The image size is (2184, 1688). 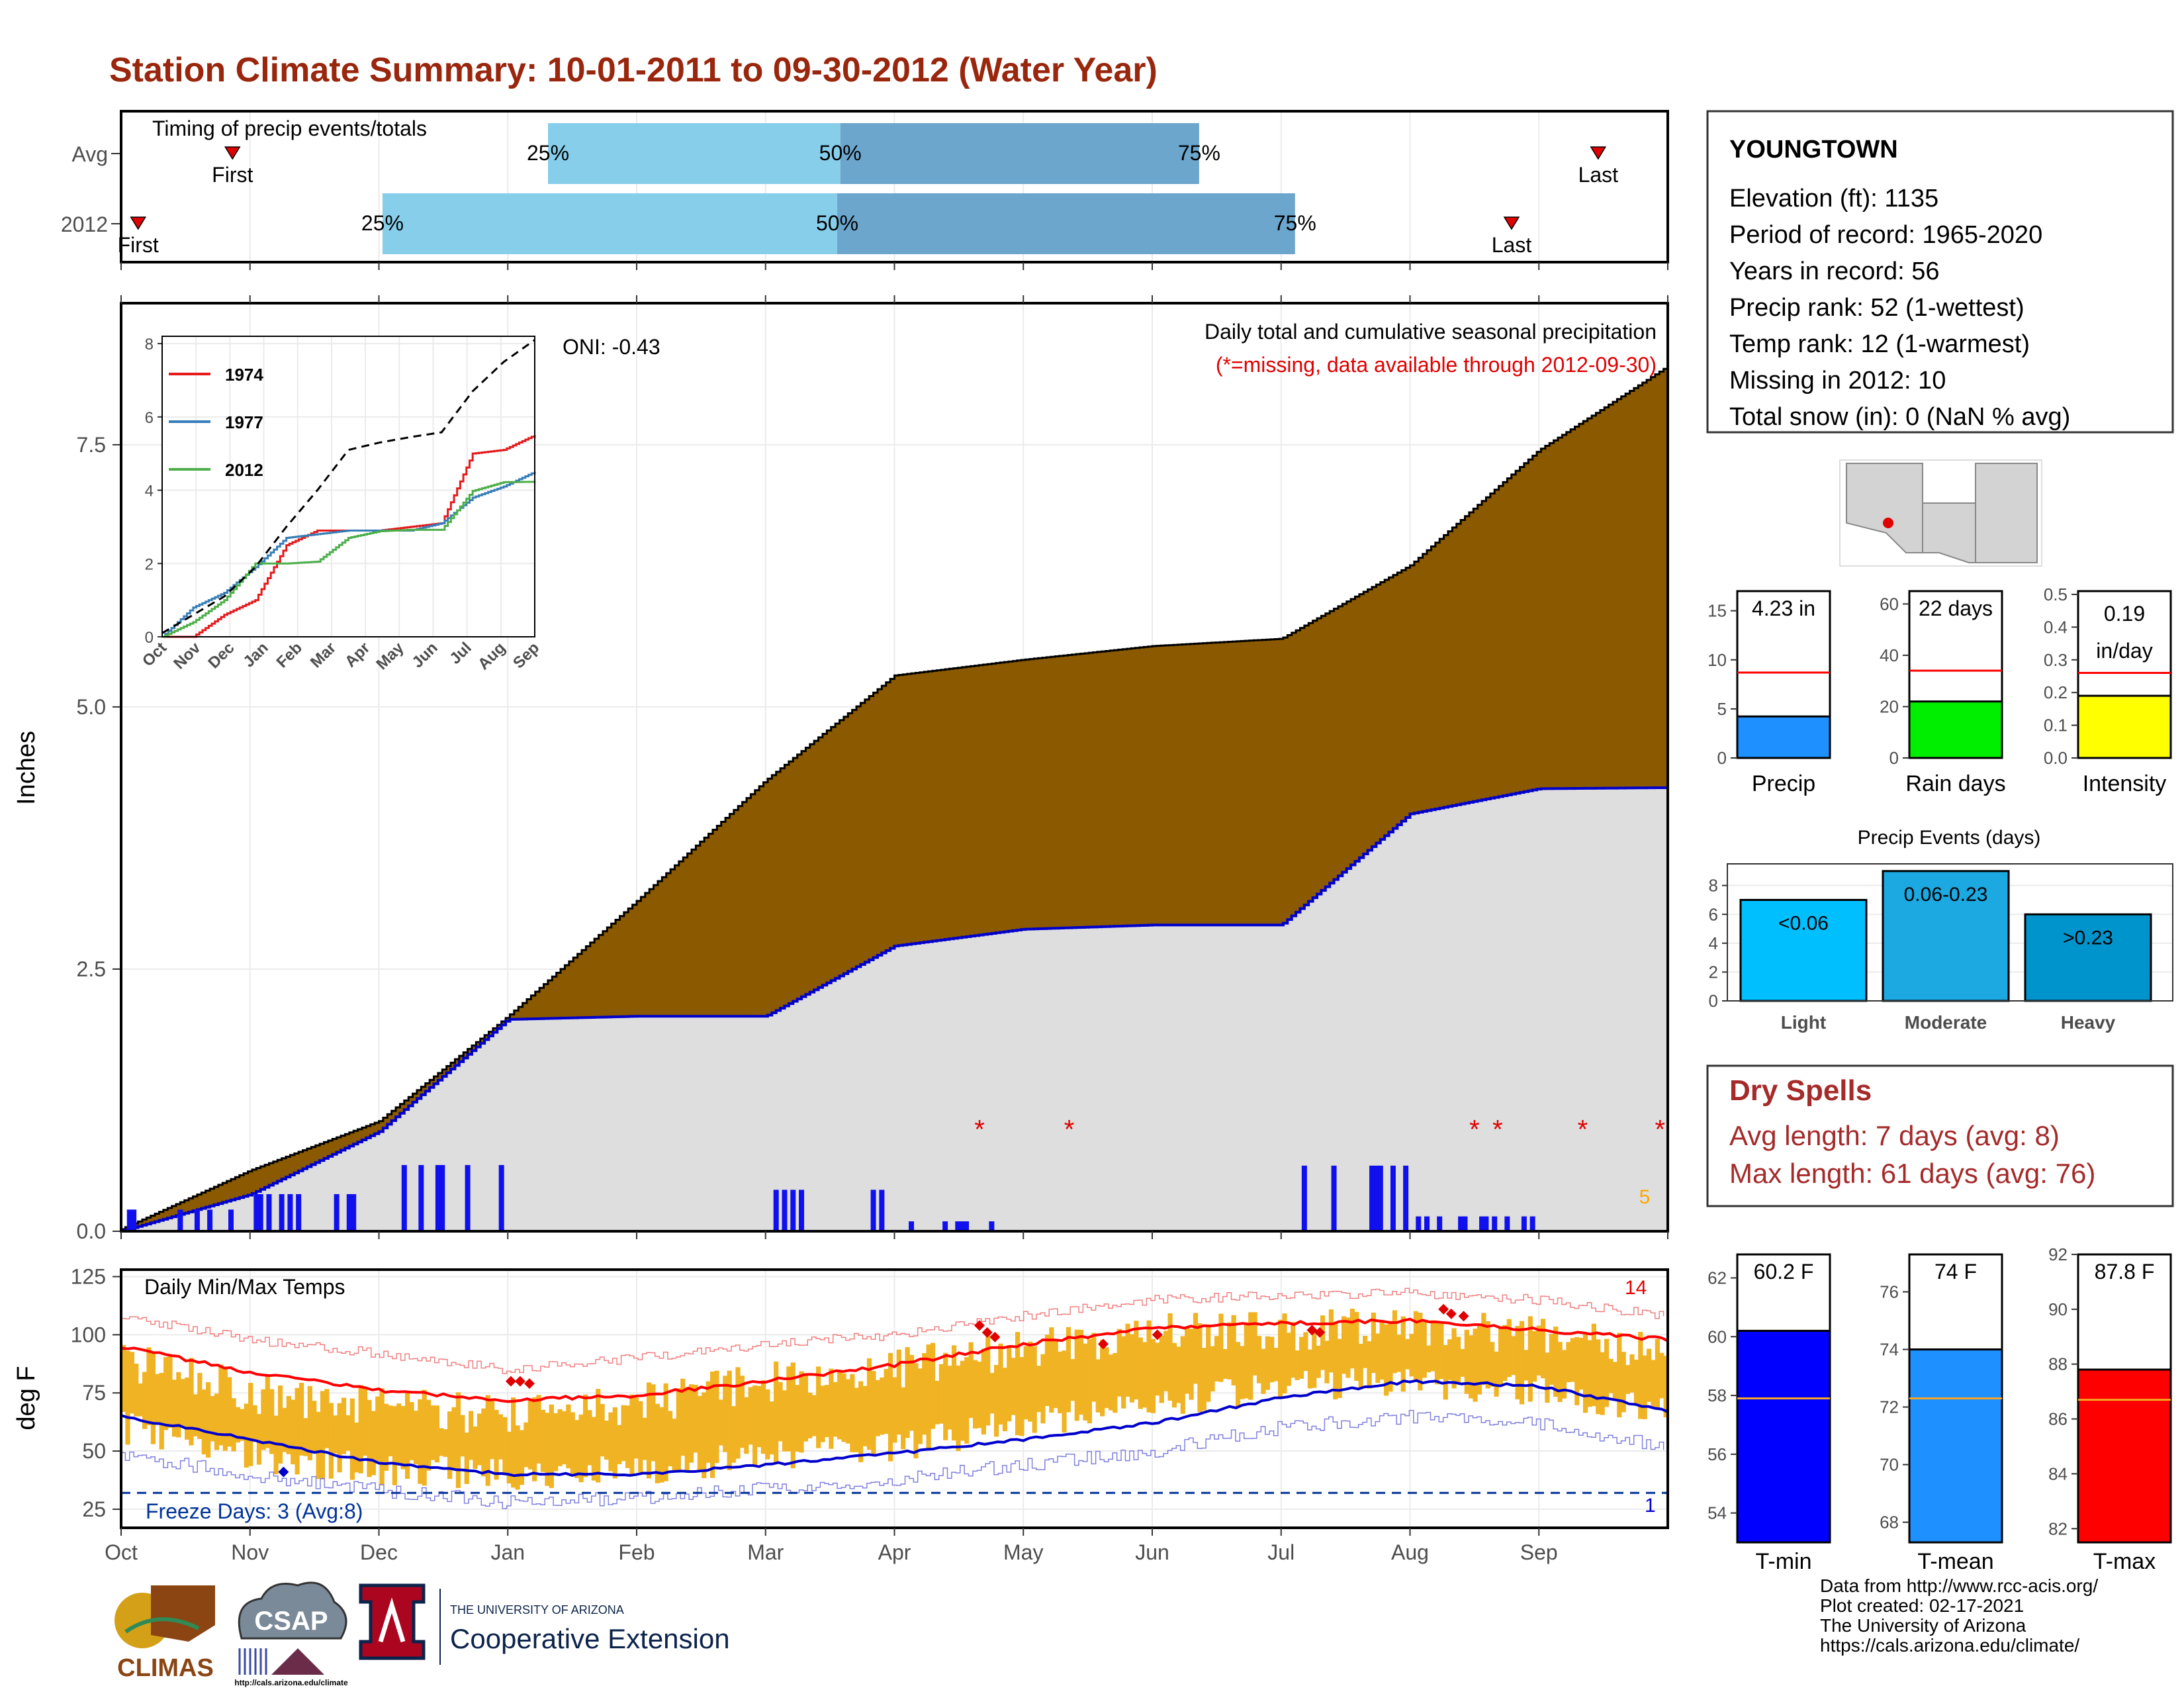 I want to click on pct-label-25: 25%, so click(x=382, y=223).